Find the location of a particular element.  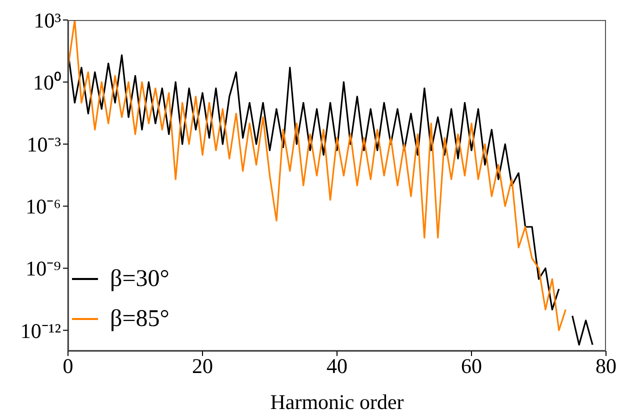

x-axis-title: Harmonic order is located at coordinates (337, 402).